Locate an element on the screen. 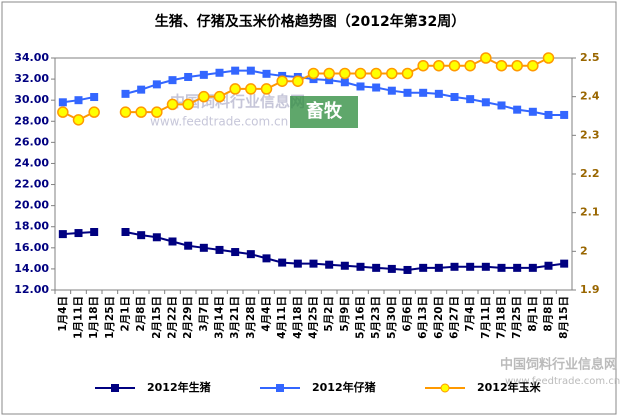 Image resolution: width=622 pixels, height=419 pixels. legend-label: 2012年仔猪 is located at coordinates (344, 387).